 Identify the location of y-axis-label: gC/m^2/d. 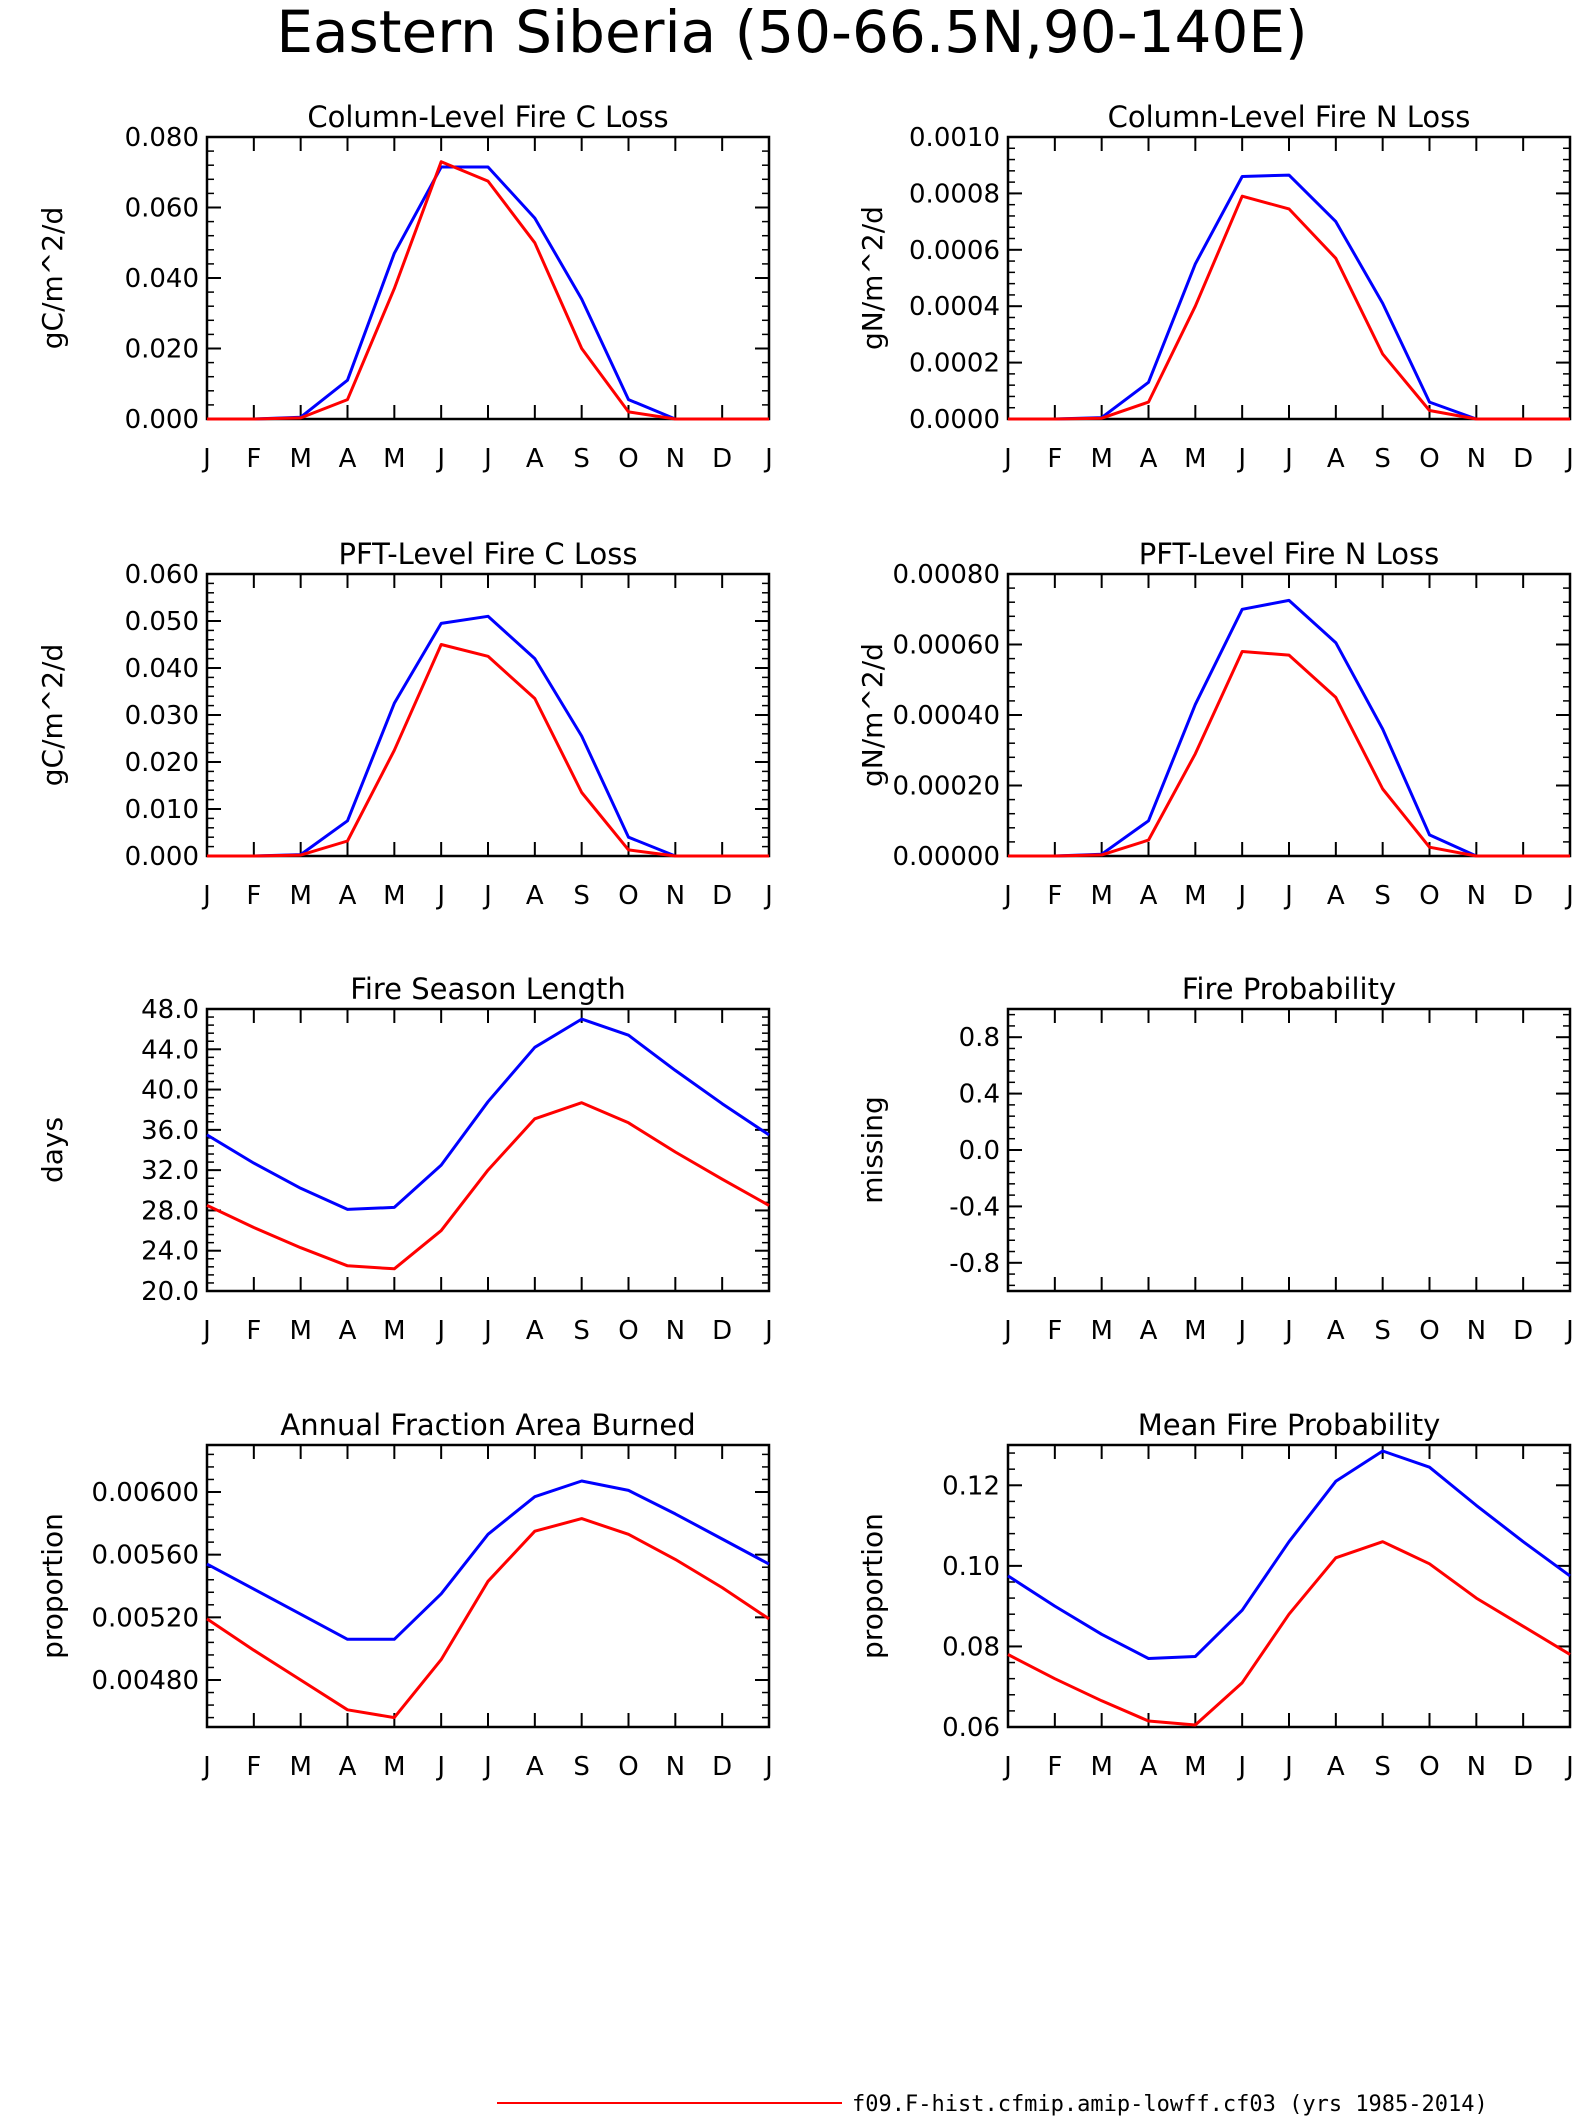
(52, 715).